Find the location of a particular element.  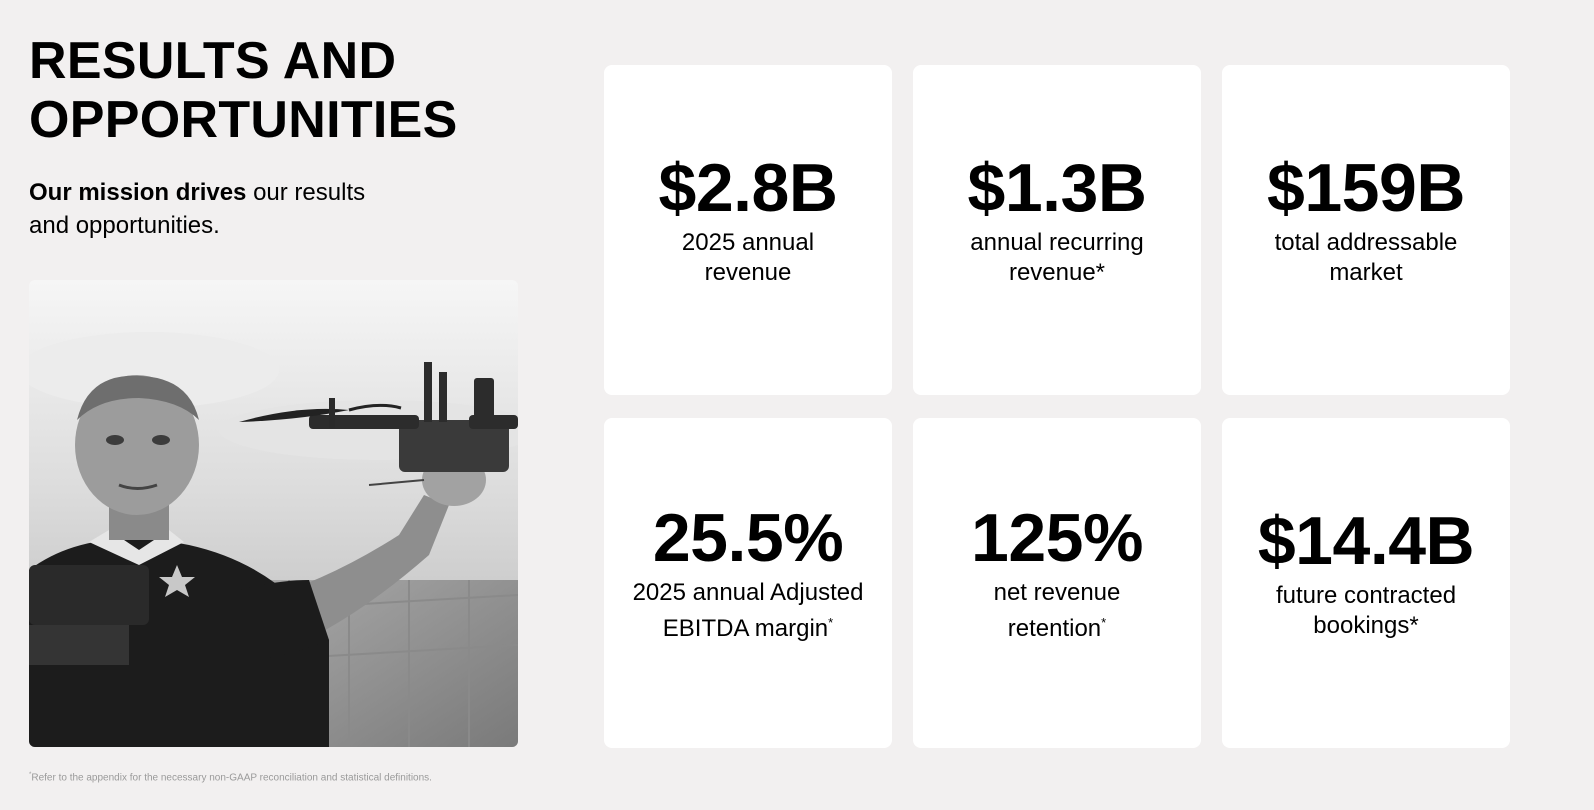

stat-value: $2.8B is located at coordinates (748, 188).